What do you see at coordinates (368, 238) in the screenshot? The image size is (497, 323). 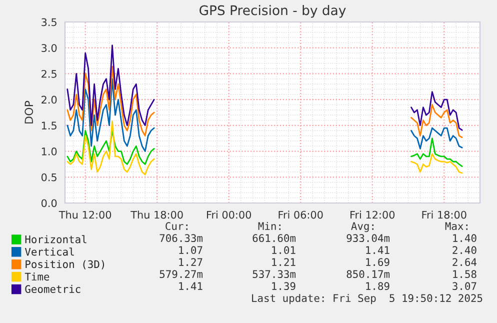 I see `text: 933.04m` at bounding box center [368, 238].